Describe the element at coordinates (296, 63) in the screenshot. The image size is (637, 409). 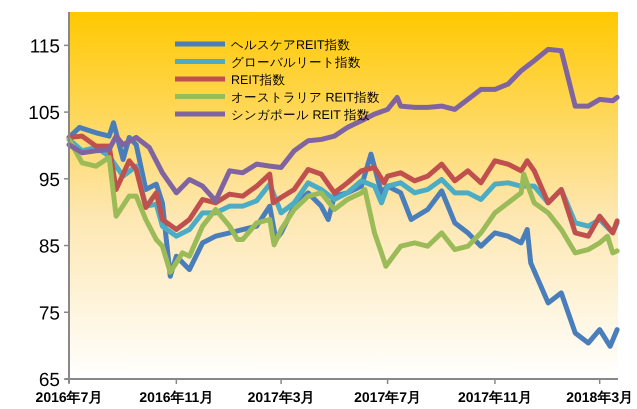
I see `legend-label: グローバルリート指数` at that location.